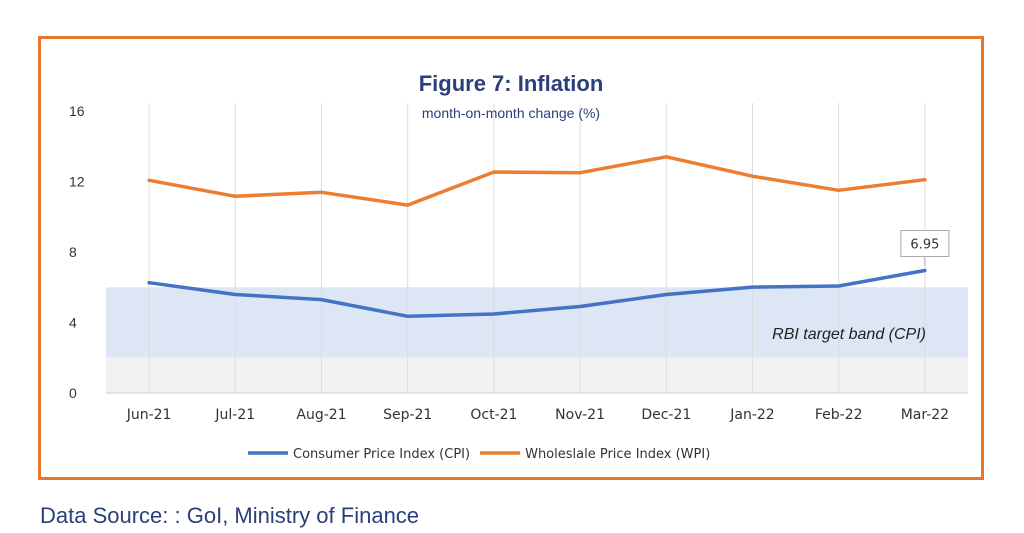  Describe the element at coordinates (234, 415) in the screenshot. I see `x-tick-jul-21: Jul-21` at that location.